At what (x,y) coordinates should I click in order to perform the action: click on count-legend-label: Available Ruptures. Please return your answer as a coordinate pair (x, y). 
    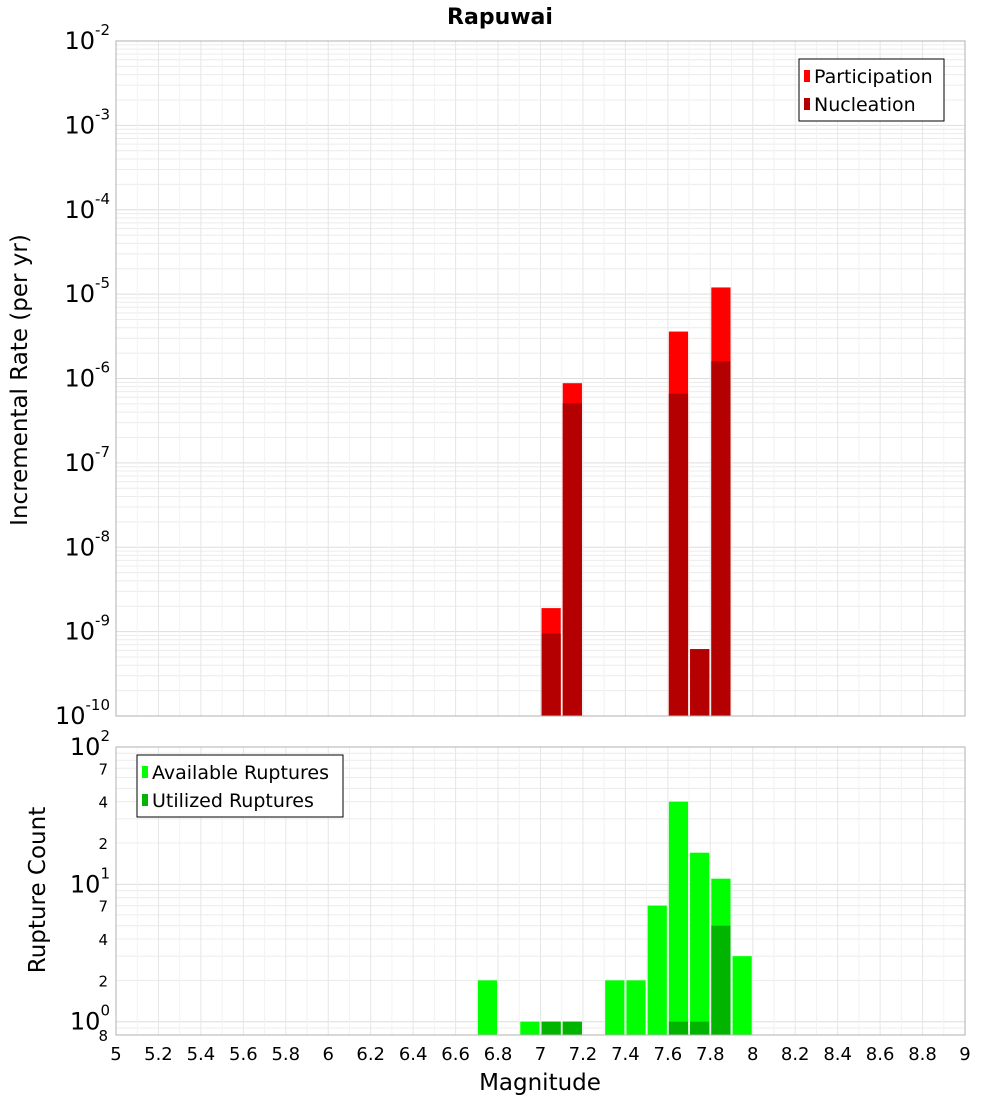
    Looking at the image, I should click on (240, 773).